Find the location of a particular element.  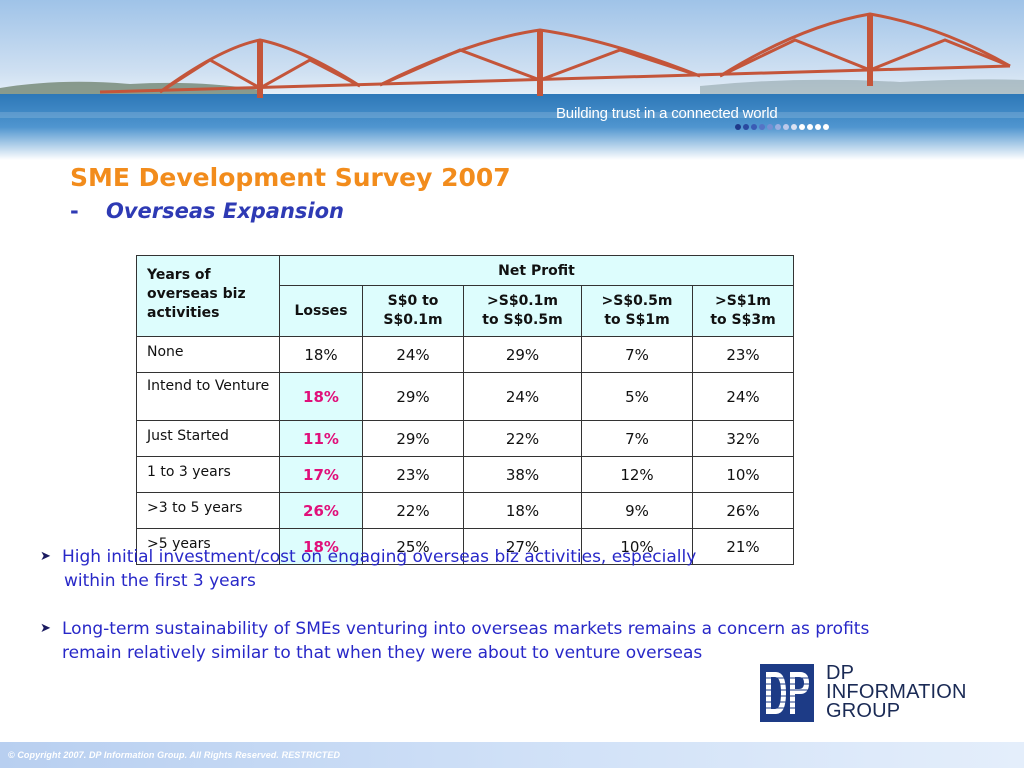

subtitle-dash: - is located at coordinates (74, 211).